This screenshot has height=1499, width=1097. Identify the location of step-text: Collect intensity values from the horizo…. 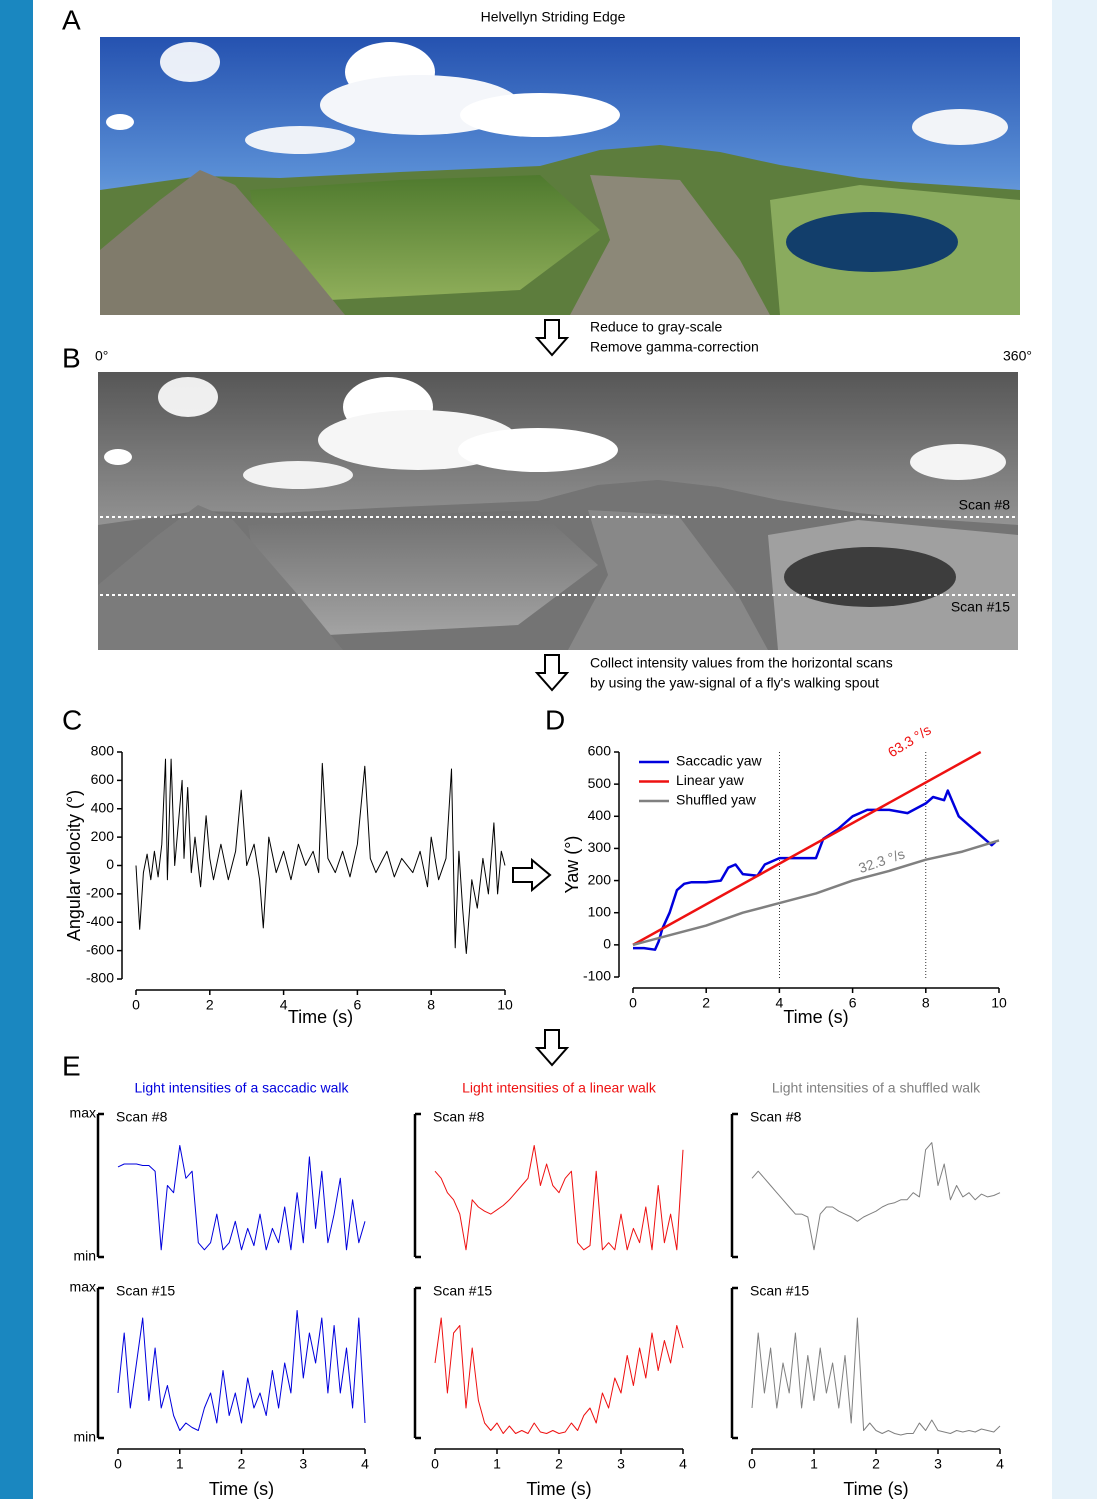
(741, 663).